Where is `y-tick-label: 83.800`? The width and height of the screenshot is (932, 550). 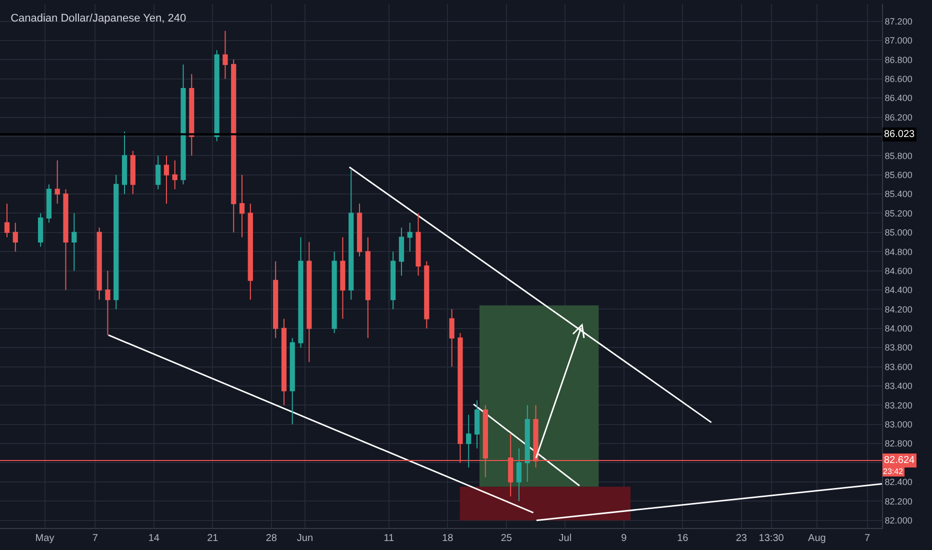
y-tick-label: 83.800 is located at coordinates (898, 347).